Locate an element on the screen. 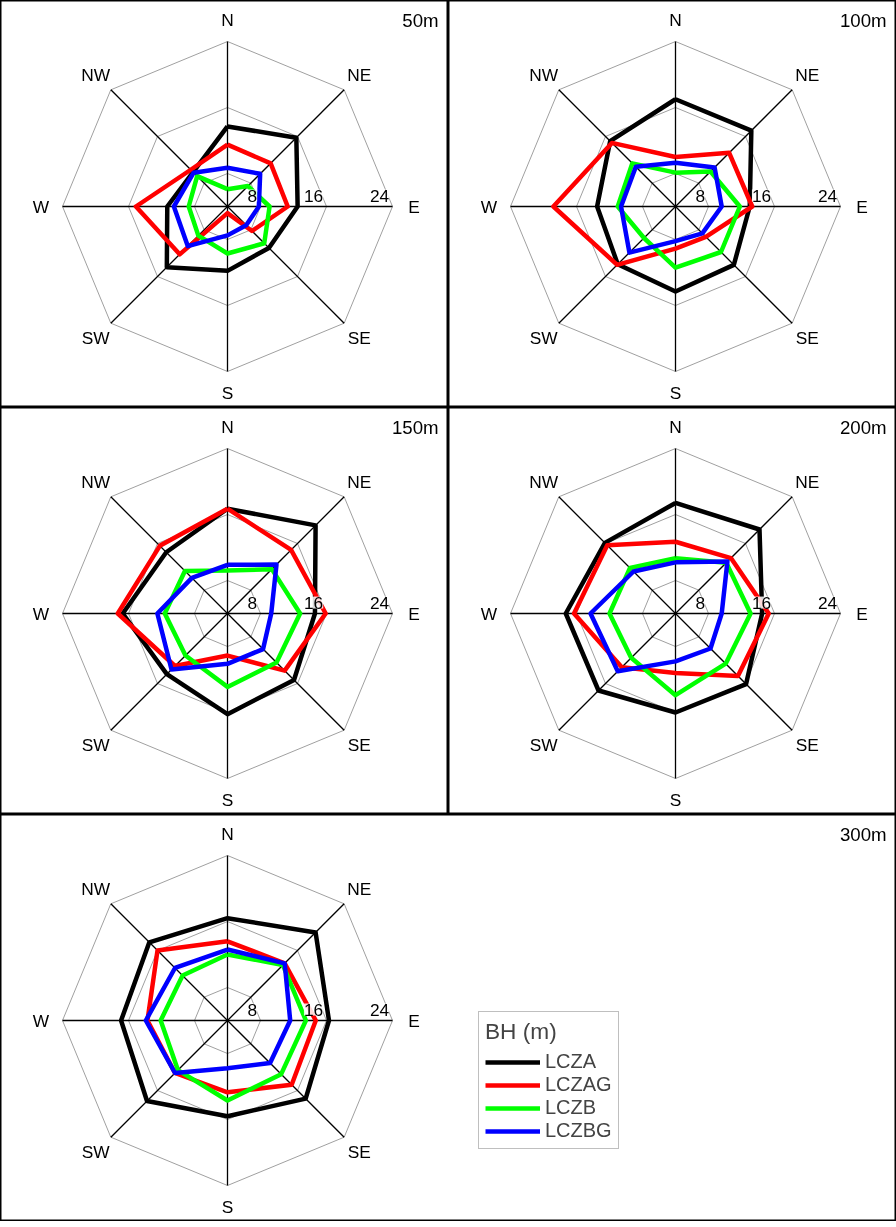 This screenshot has height=1227, width=896. legend-label: LCZA is located at coordinates (571, 1061).